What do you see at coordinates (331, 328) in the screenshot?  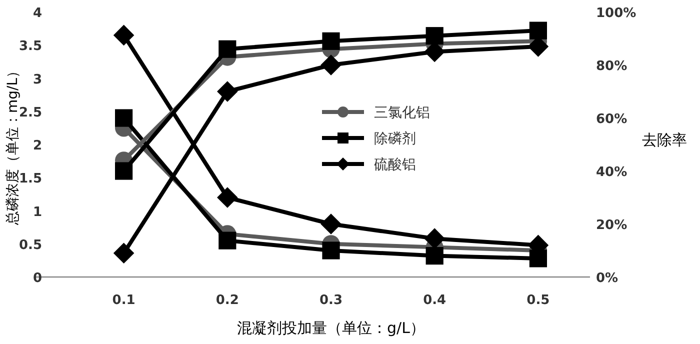 I see `x-axis-title: 混凝剂投加量（单位：g/L）` at bounding box center [331, 328].